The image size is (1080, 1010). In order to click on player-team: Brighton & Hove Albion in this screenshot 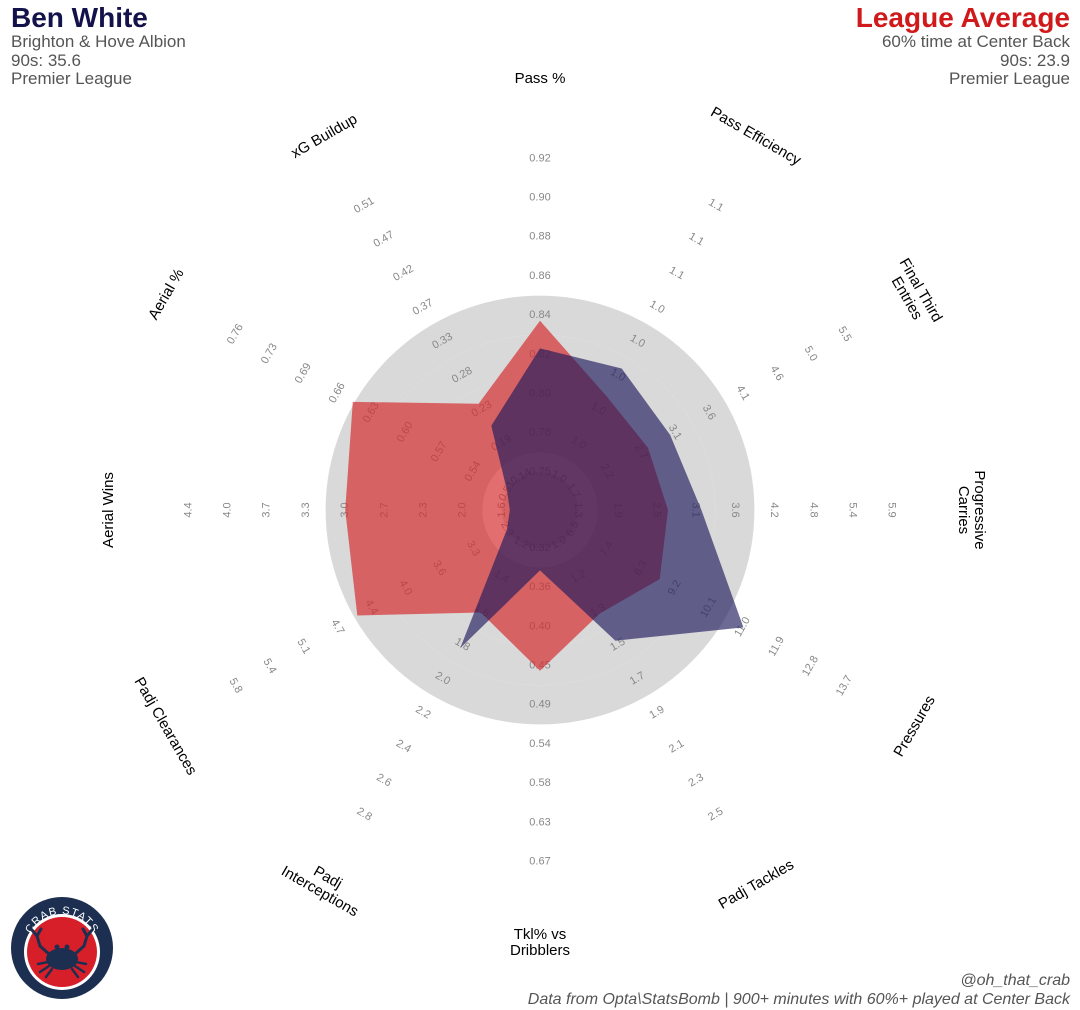, I will do `click(98, 42)`.